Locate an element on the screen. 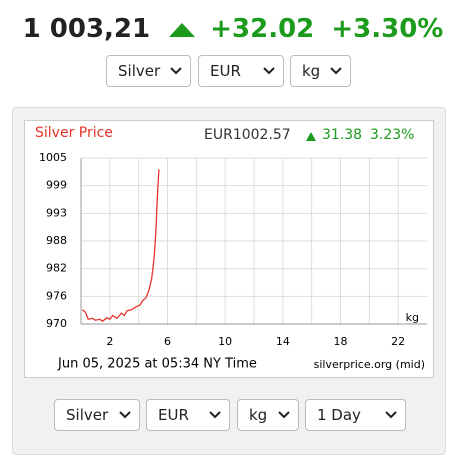 This screenshot has height=474, width=466. y-tick-label: 999 is located at coordinates (56, 185).